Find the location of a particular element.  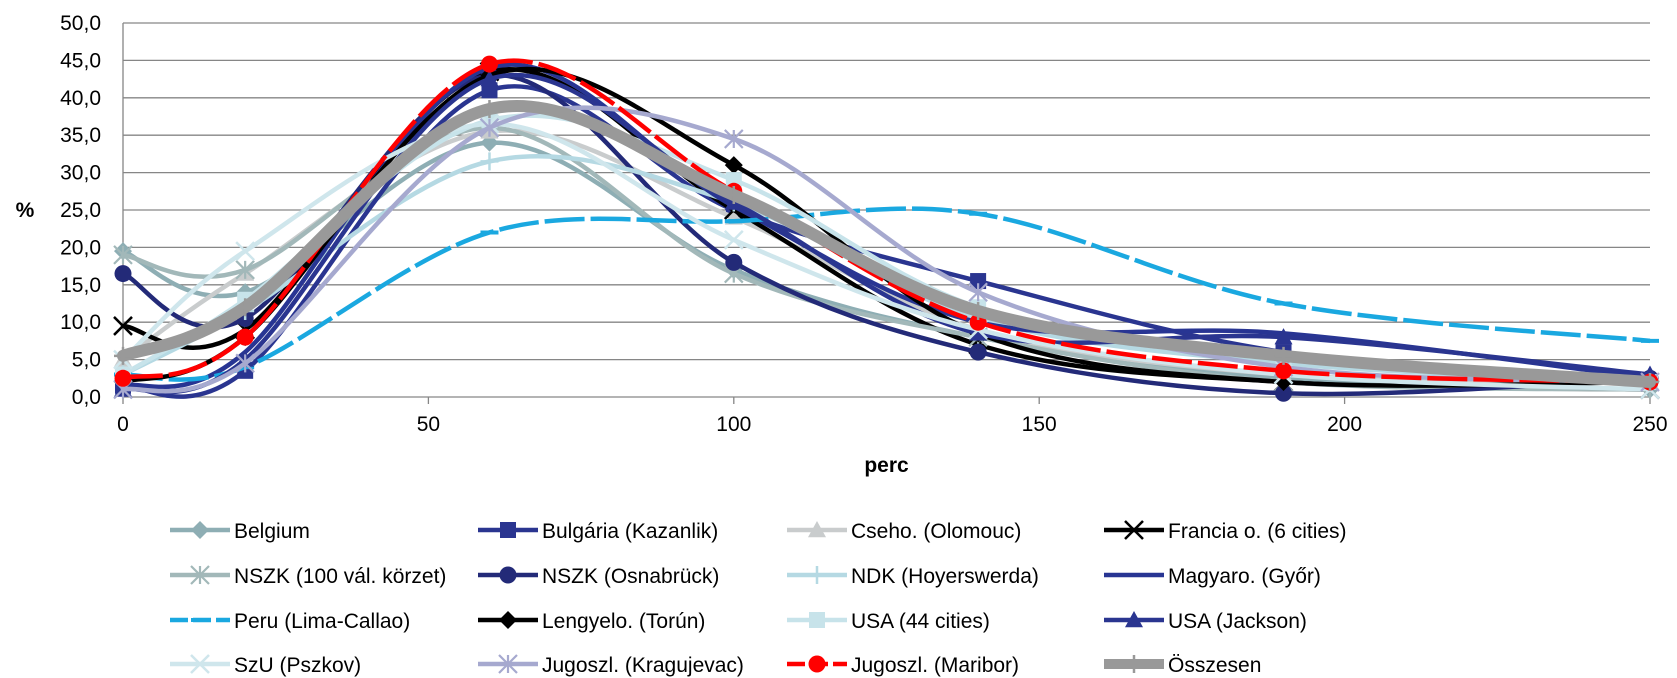

legend-label: Összesen is located at coordinates (1214, 665).